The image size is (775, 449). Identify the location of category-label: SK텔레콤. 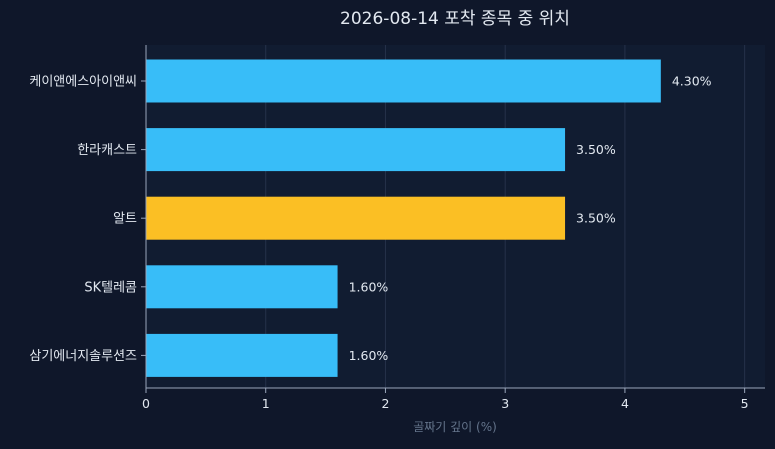
(110, 287).